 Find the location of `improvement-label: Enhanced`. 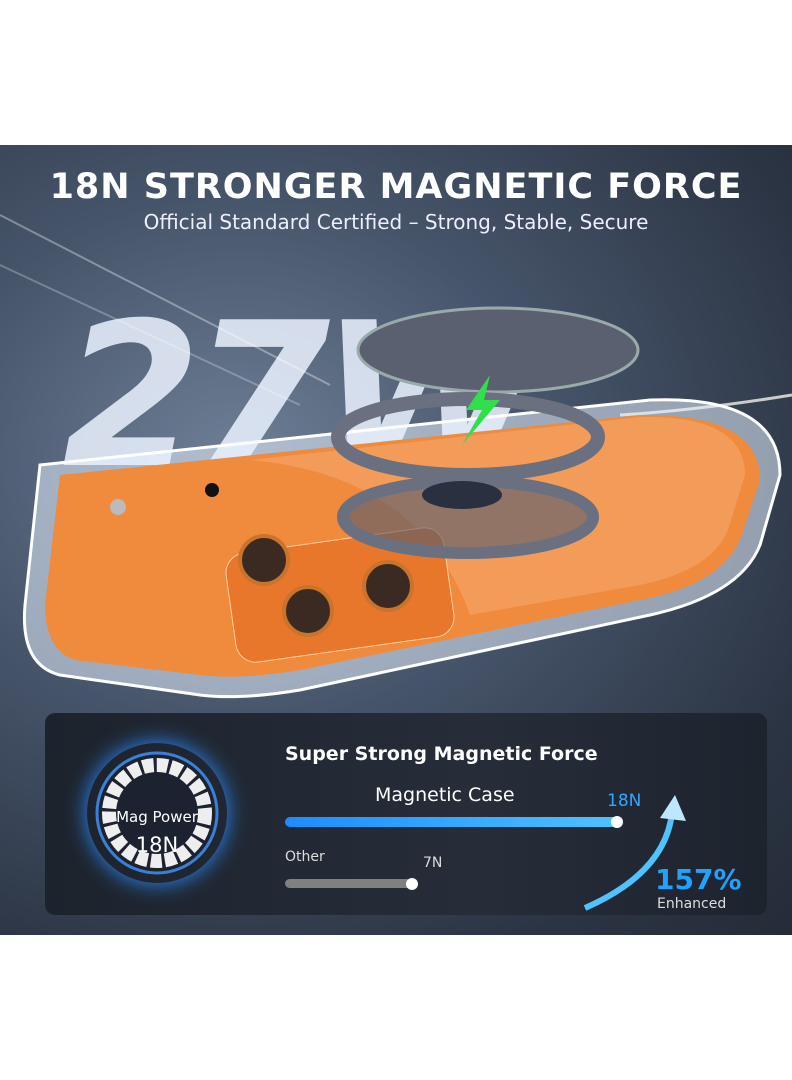

improvement-label: Enhanced is located at coordinates (692, 904).